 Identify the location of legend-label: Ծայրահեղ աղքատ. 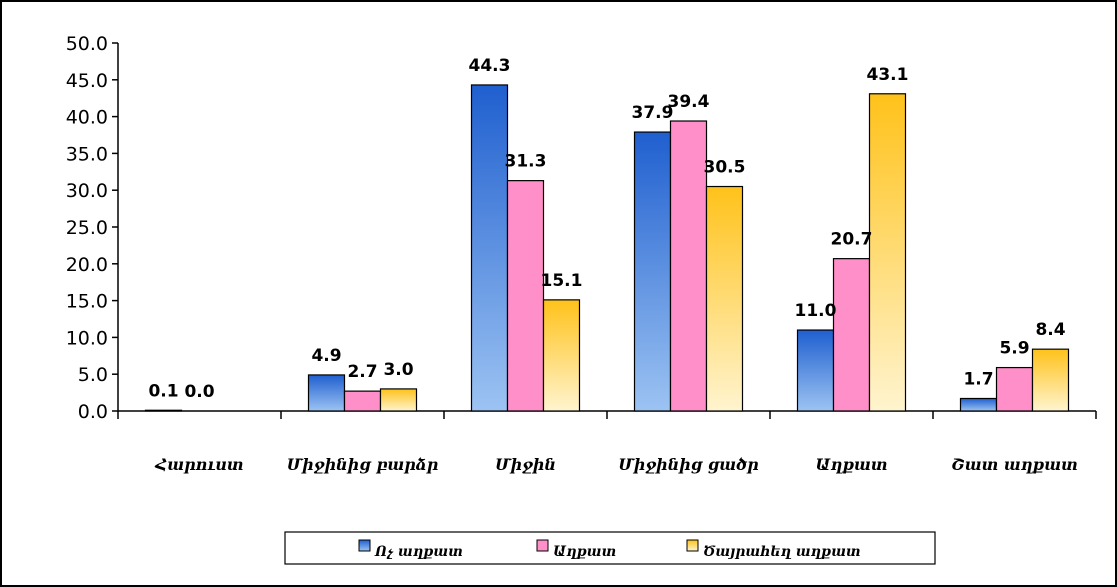
(782, 552).